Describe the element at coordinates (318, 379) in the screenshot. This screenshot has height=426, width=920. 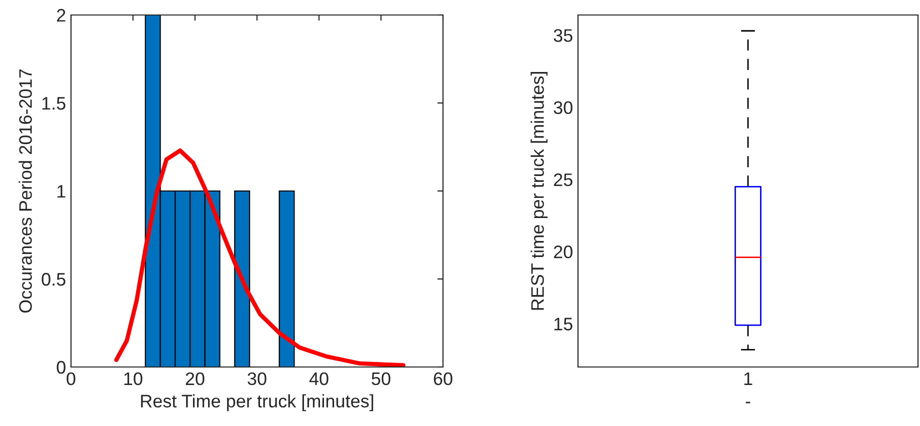
I see `x-tick-label: 40` at that location.